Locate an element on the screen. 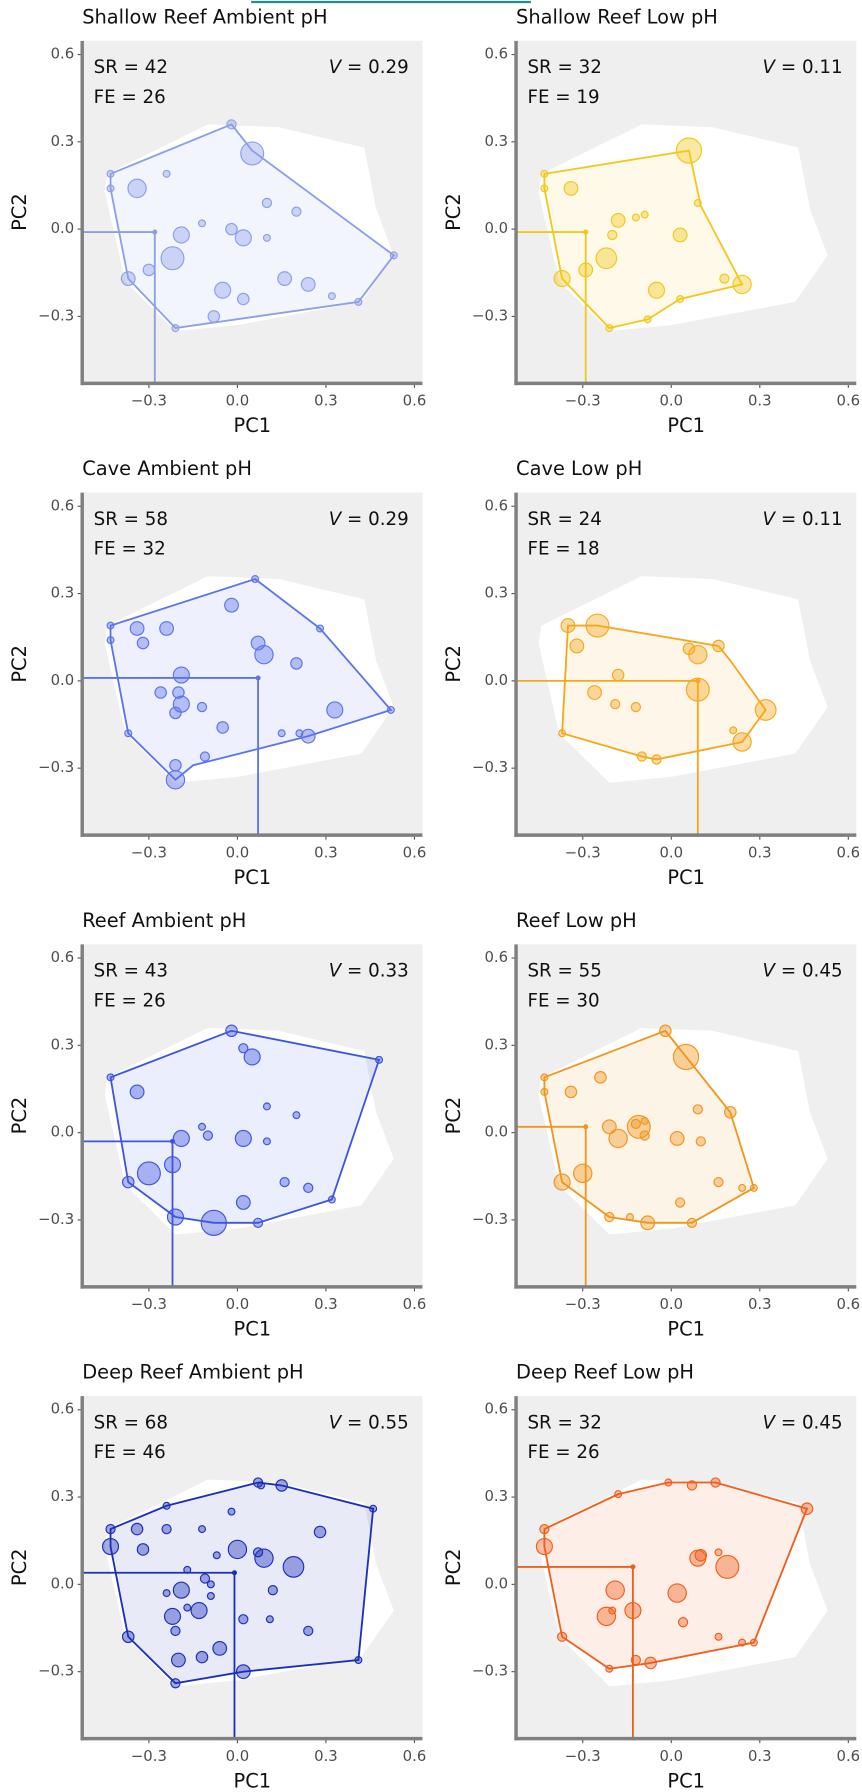 The image size is (862, 1792). panel-title: Shallow Reef Low pH is located at coordinates (617, 17).